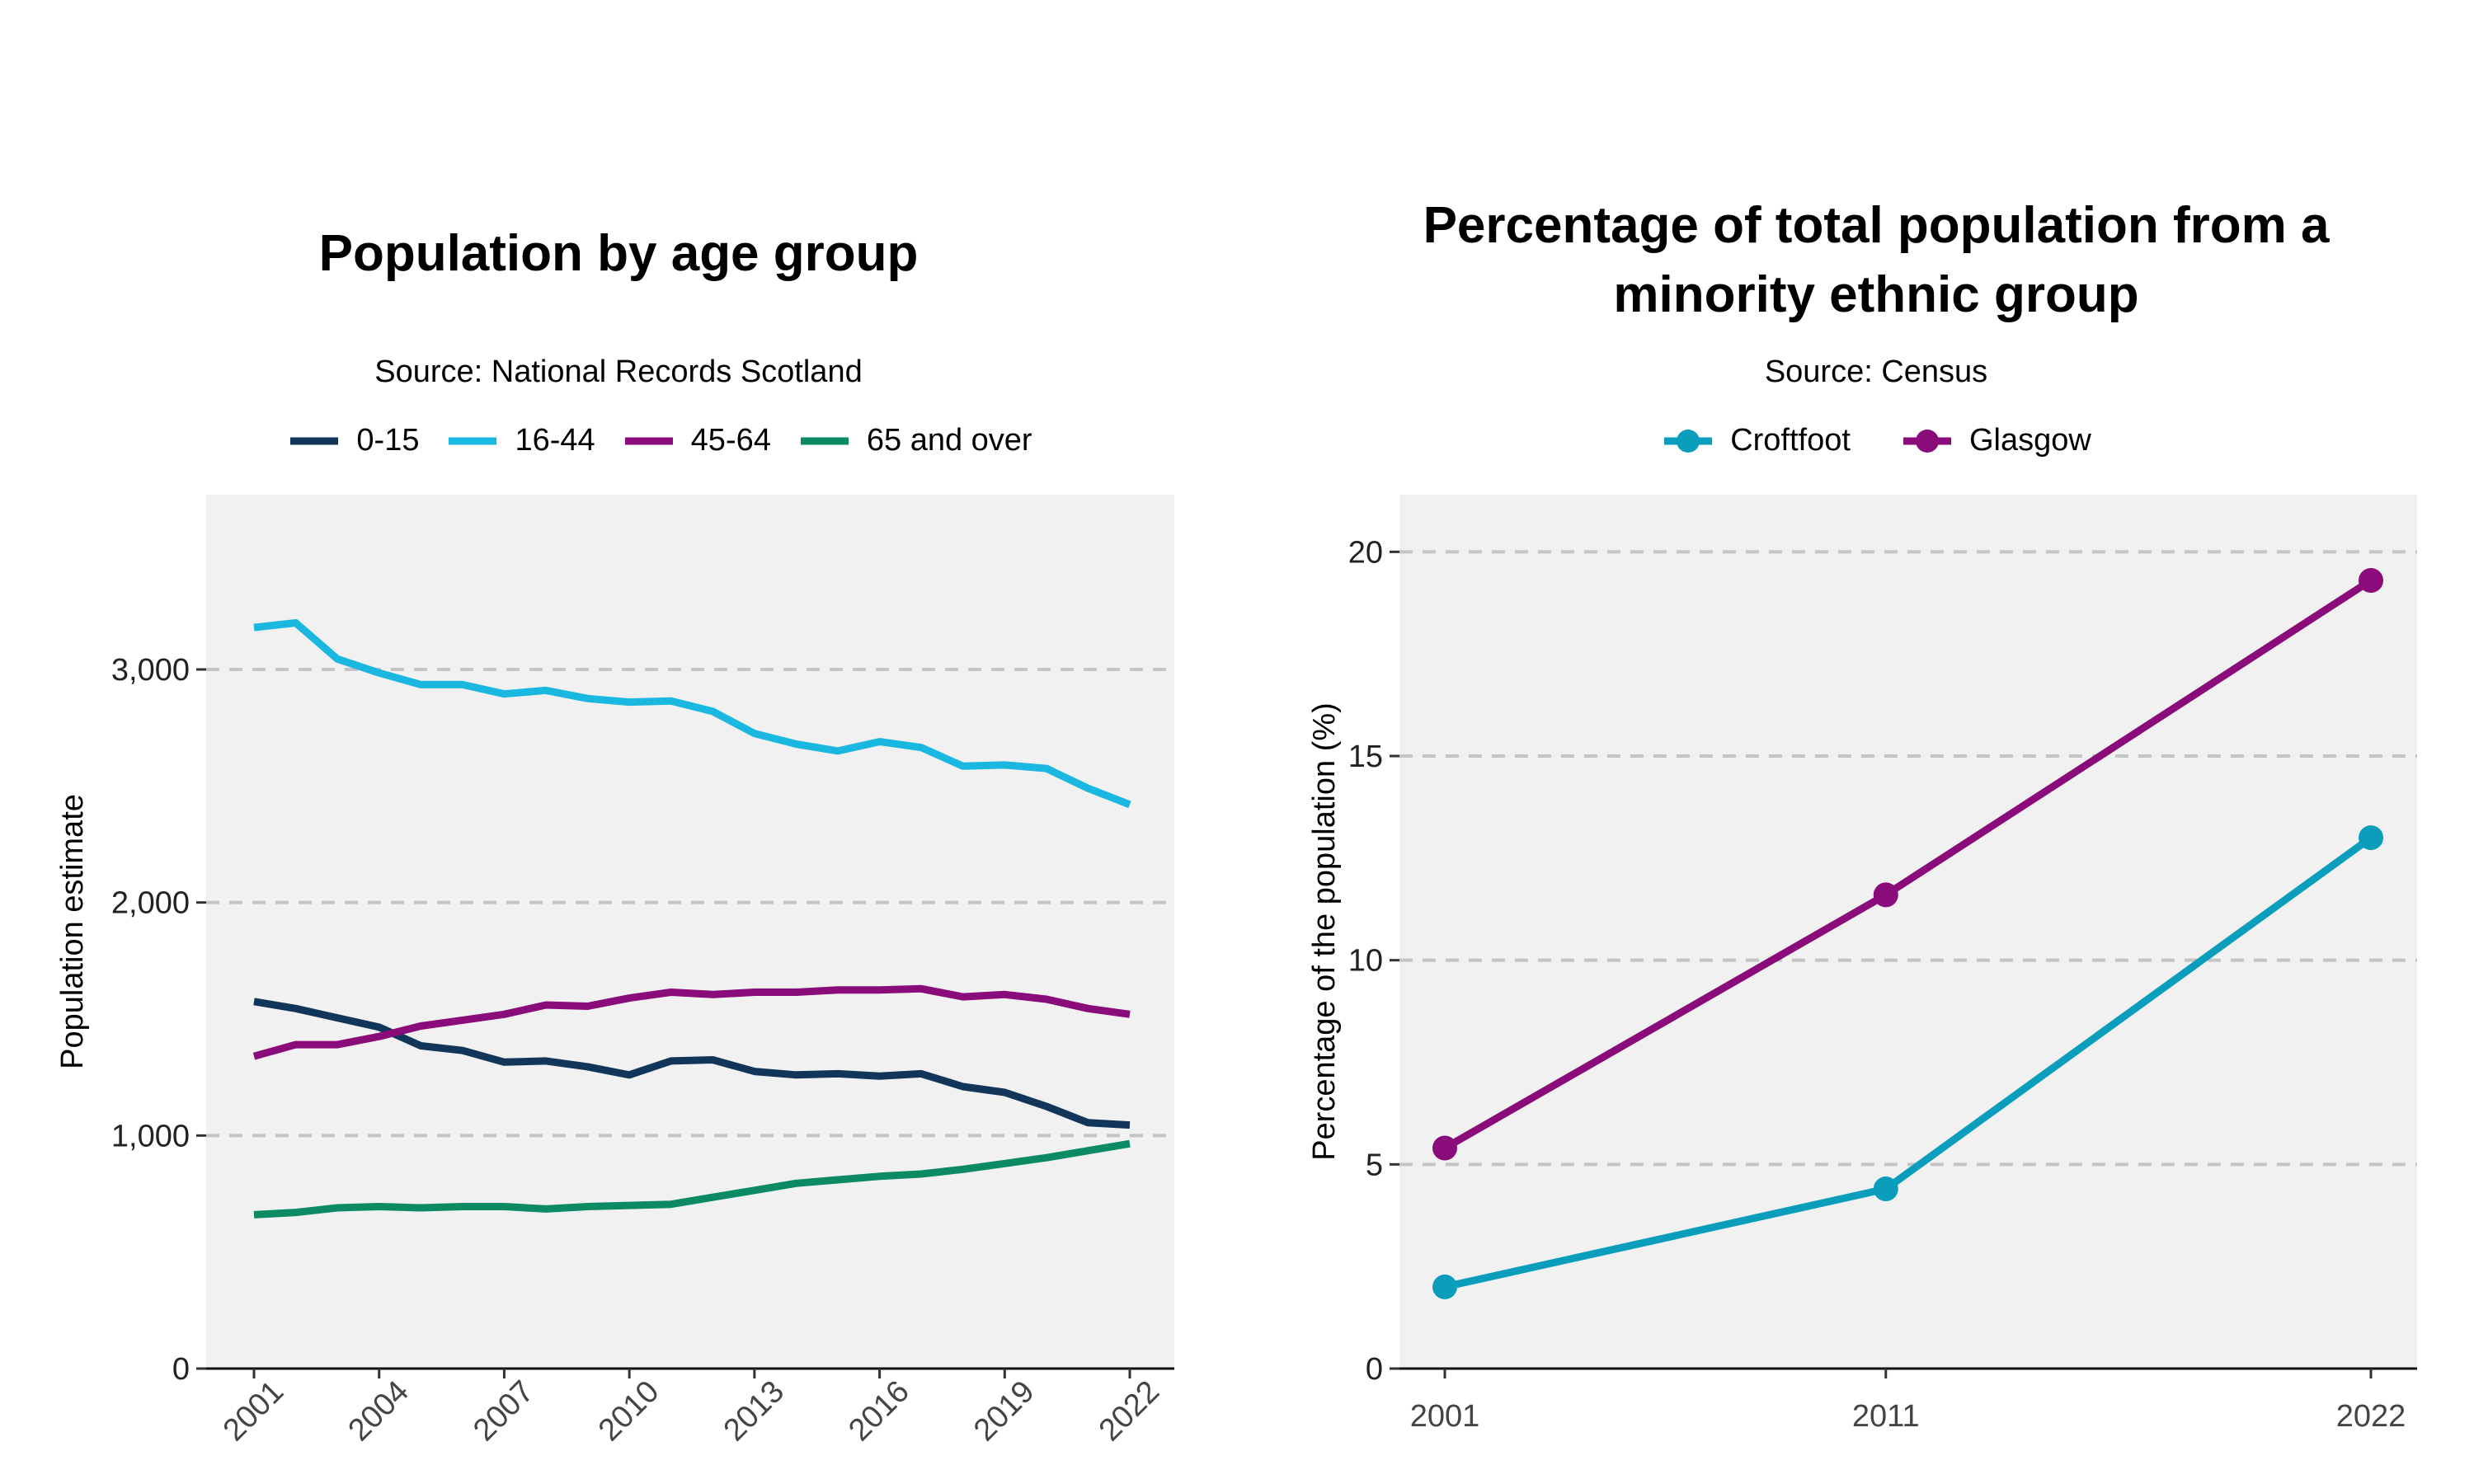 This screenshot has height=1484, width=2474. I want to click on legend-label: Croftfoot, so click(1790, 440).